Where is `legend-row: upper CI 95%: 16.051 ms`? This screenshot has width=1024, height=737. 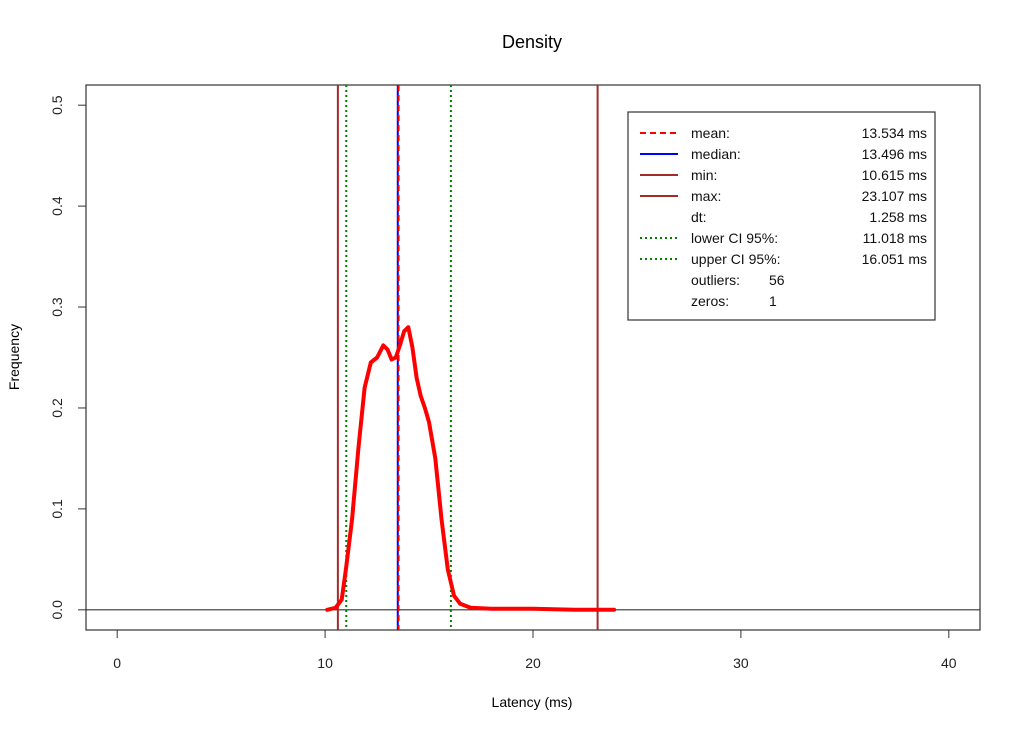
legend-row: upper CI 95%: 16.051 ms is located at coordinates (783, 259).